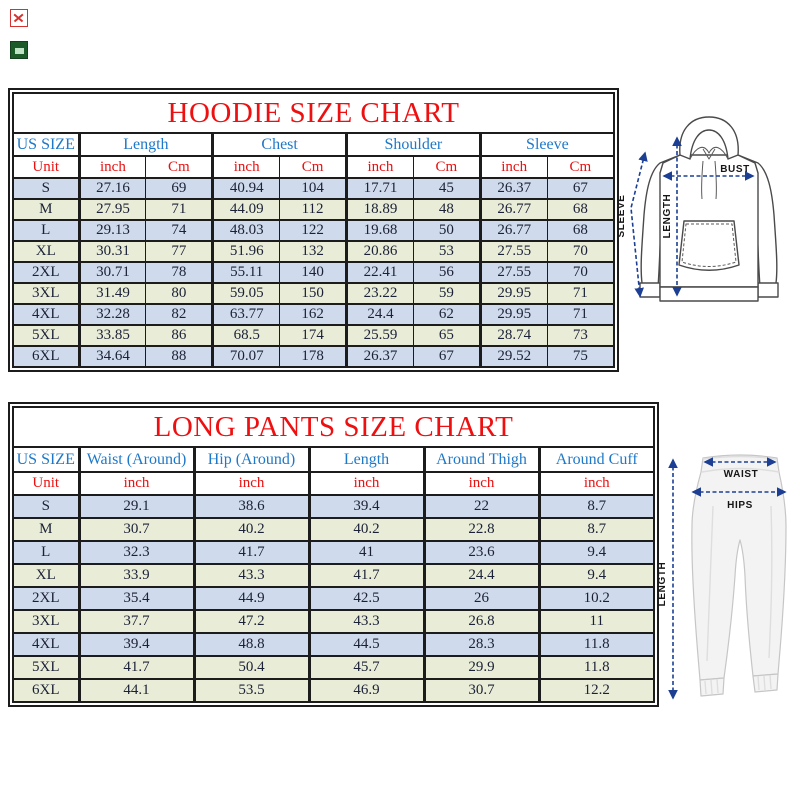  Describe the element at coordinates (313, 293) in the screenshot. I see `value-cell: 150` at that location.